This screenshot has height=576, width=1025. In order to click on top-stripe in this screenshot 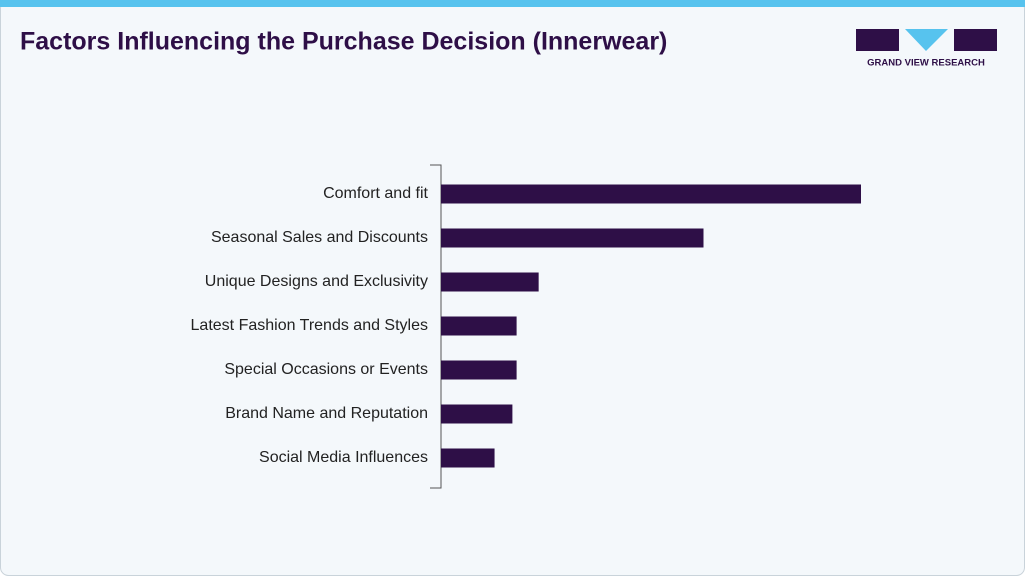, I will do `click(512, 3)`.